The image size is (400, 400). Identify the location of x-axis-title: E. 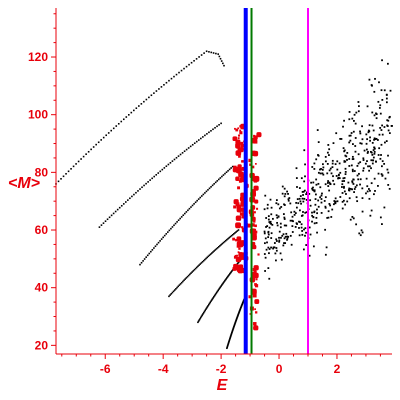
(223, 385).